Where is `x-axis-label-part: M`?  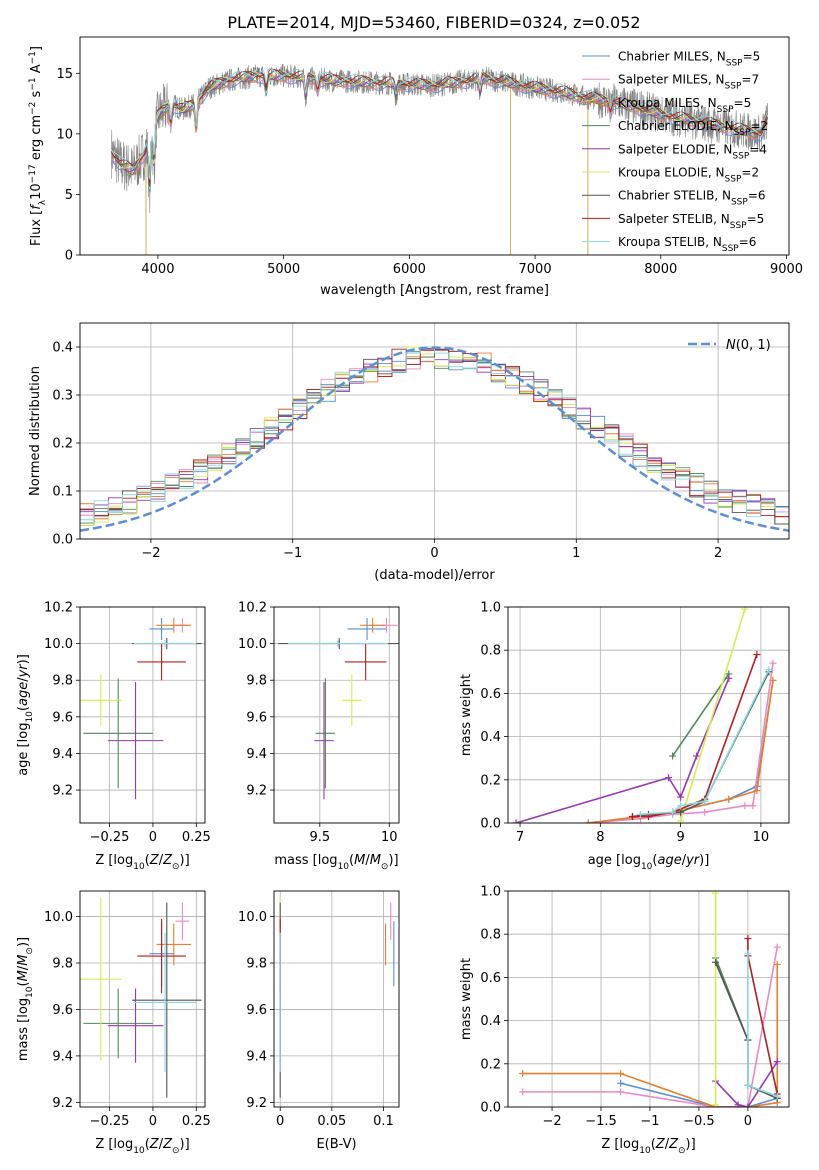
x-axis-label-part: M is located at coordinates (375, 860).